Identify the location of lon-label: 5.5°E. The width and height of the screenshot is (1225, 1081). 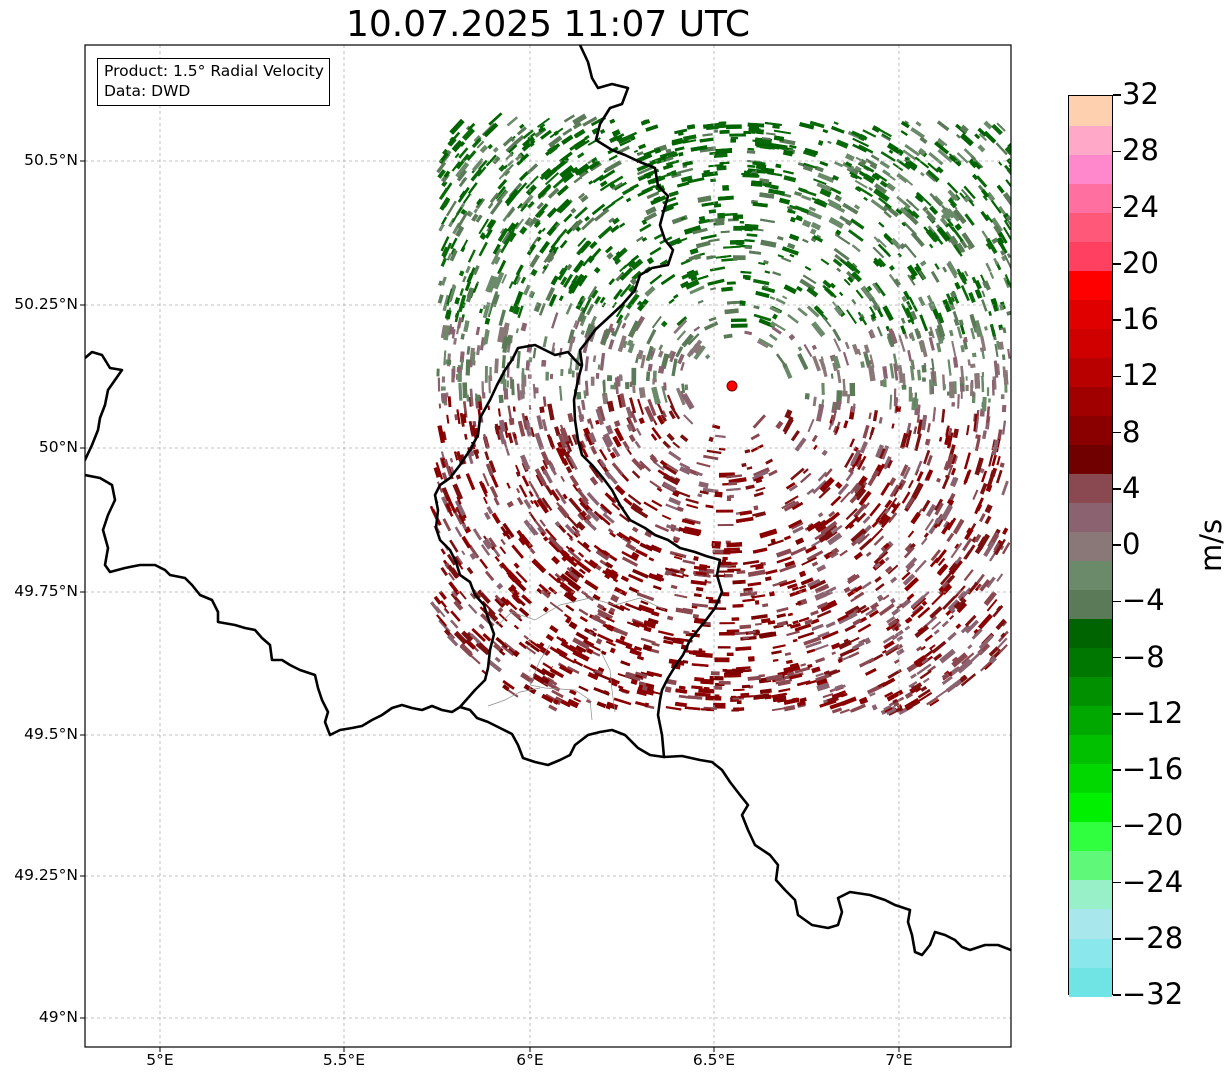
(344, 1060).